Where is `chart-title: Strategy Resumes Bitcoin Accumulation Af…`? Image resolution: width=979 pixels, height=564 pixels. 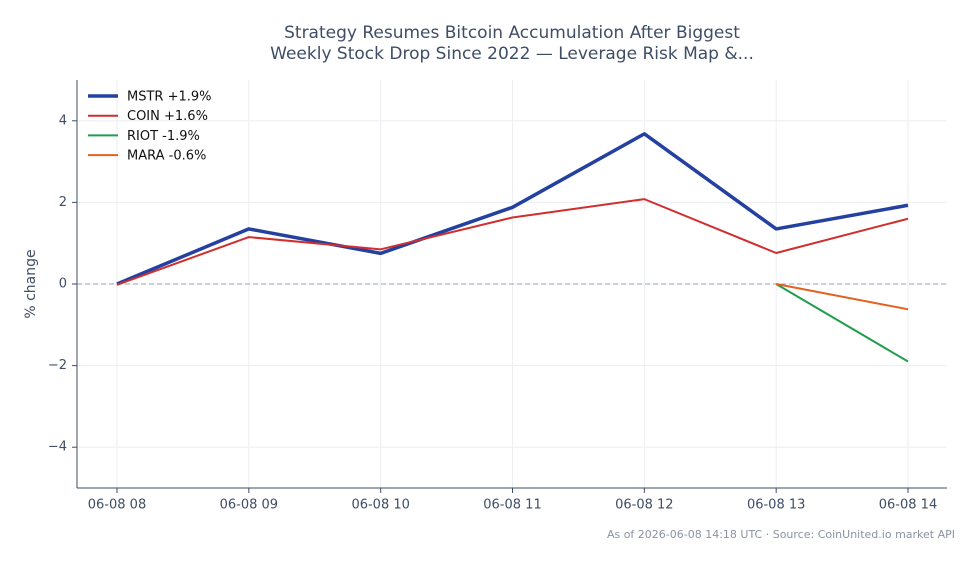
chart-title: Strategy Resumes Bitcoin Accumulation Af… is located at coordinates (512, 33).